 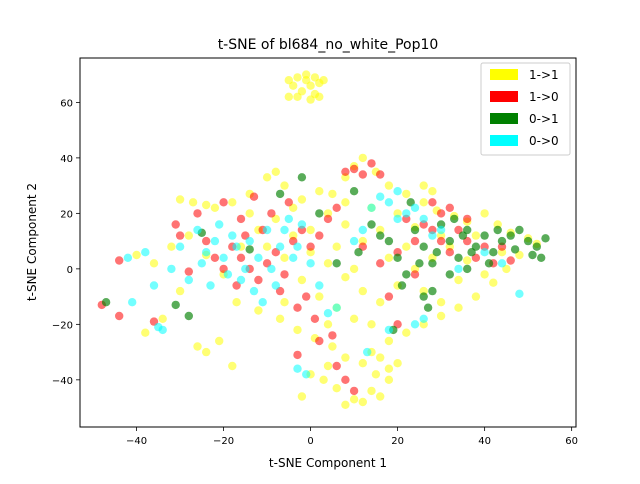 What do you see at coordinates (352, 437) in the screenshot?
I see `x-axis: −40 −20 0 20 40 60` at bounding box center [352, 437].